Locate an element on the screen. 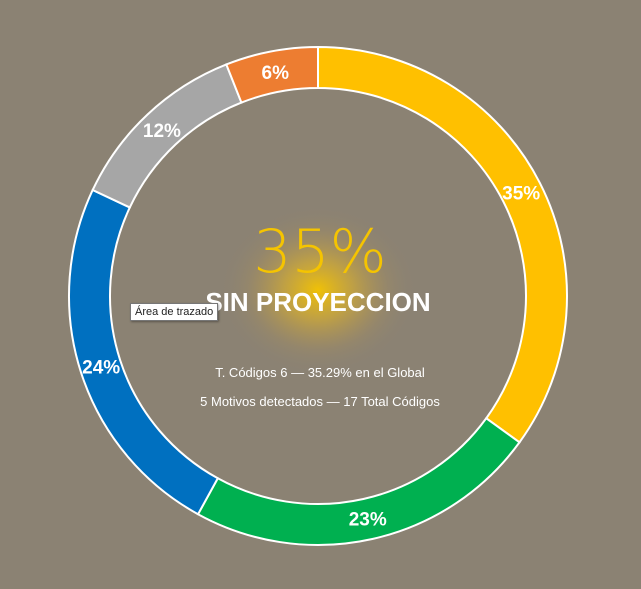  slice-label-1: 35% is located at coordinates (521, 193).